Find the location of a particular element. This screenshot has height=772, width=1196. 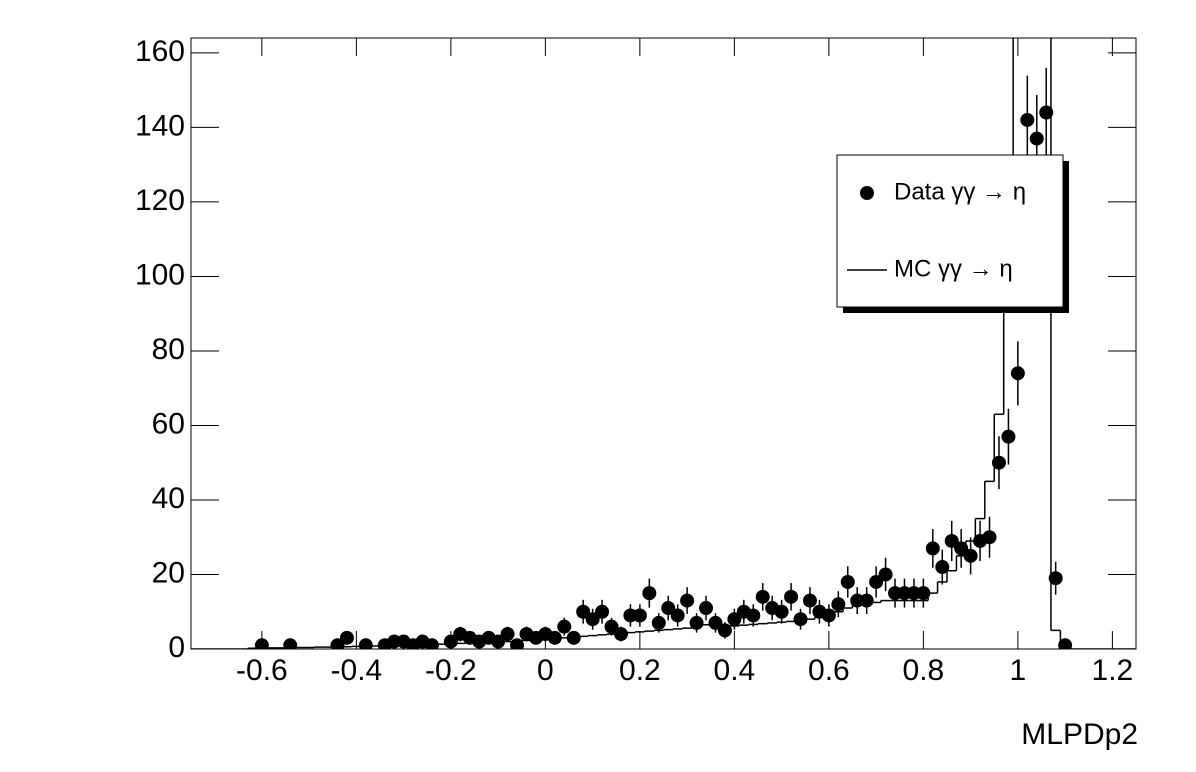

y-tick-label: 140 is located at coordinates (160, 125).